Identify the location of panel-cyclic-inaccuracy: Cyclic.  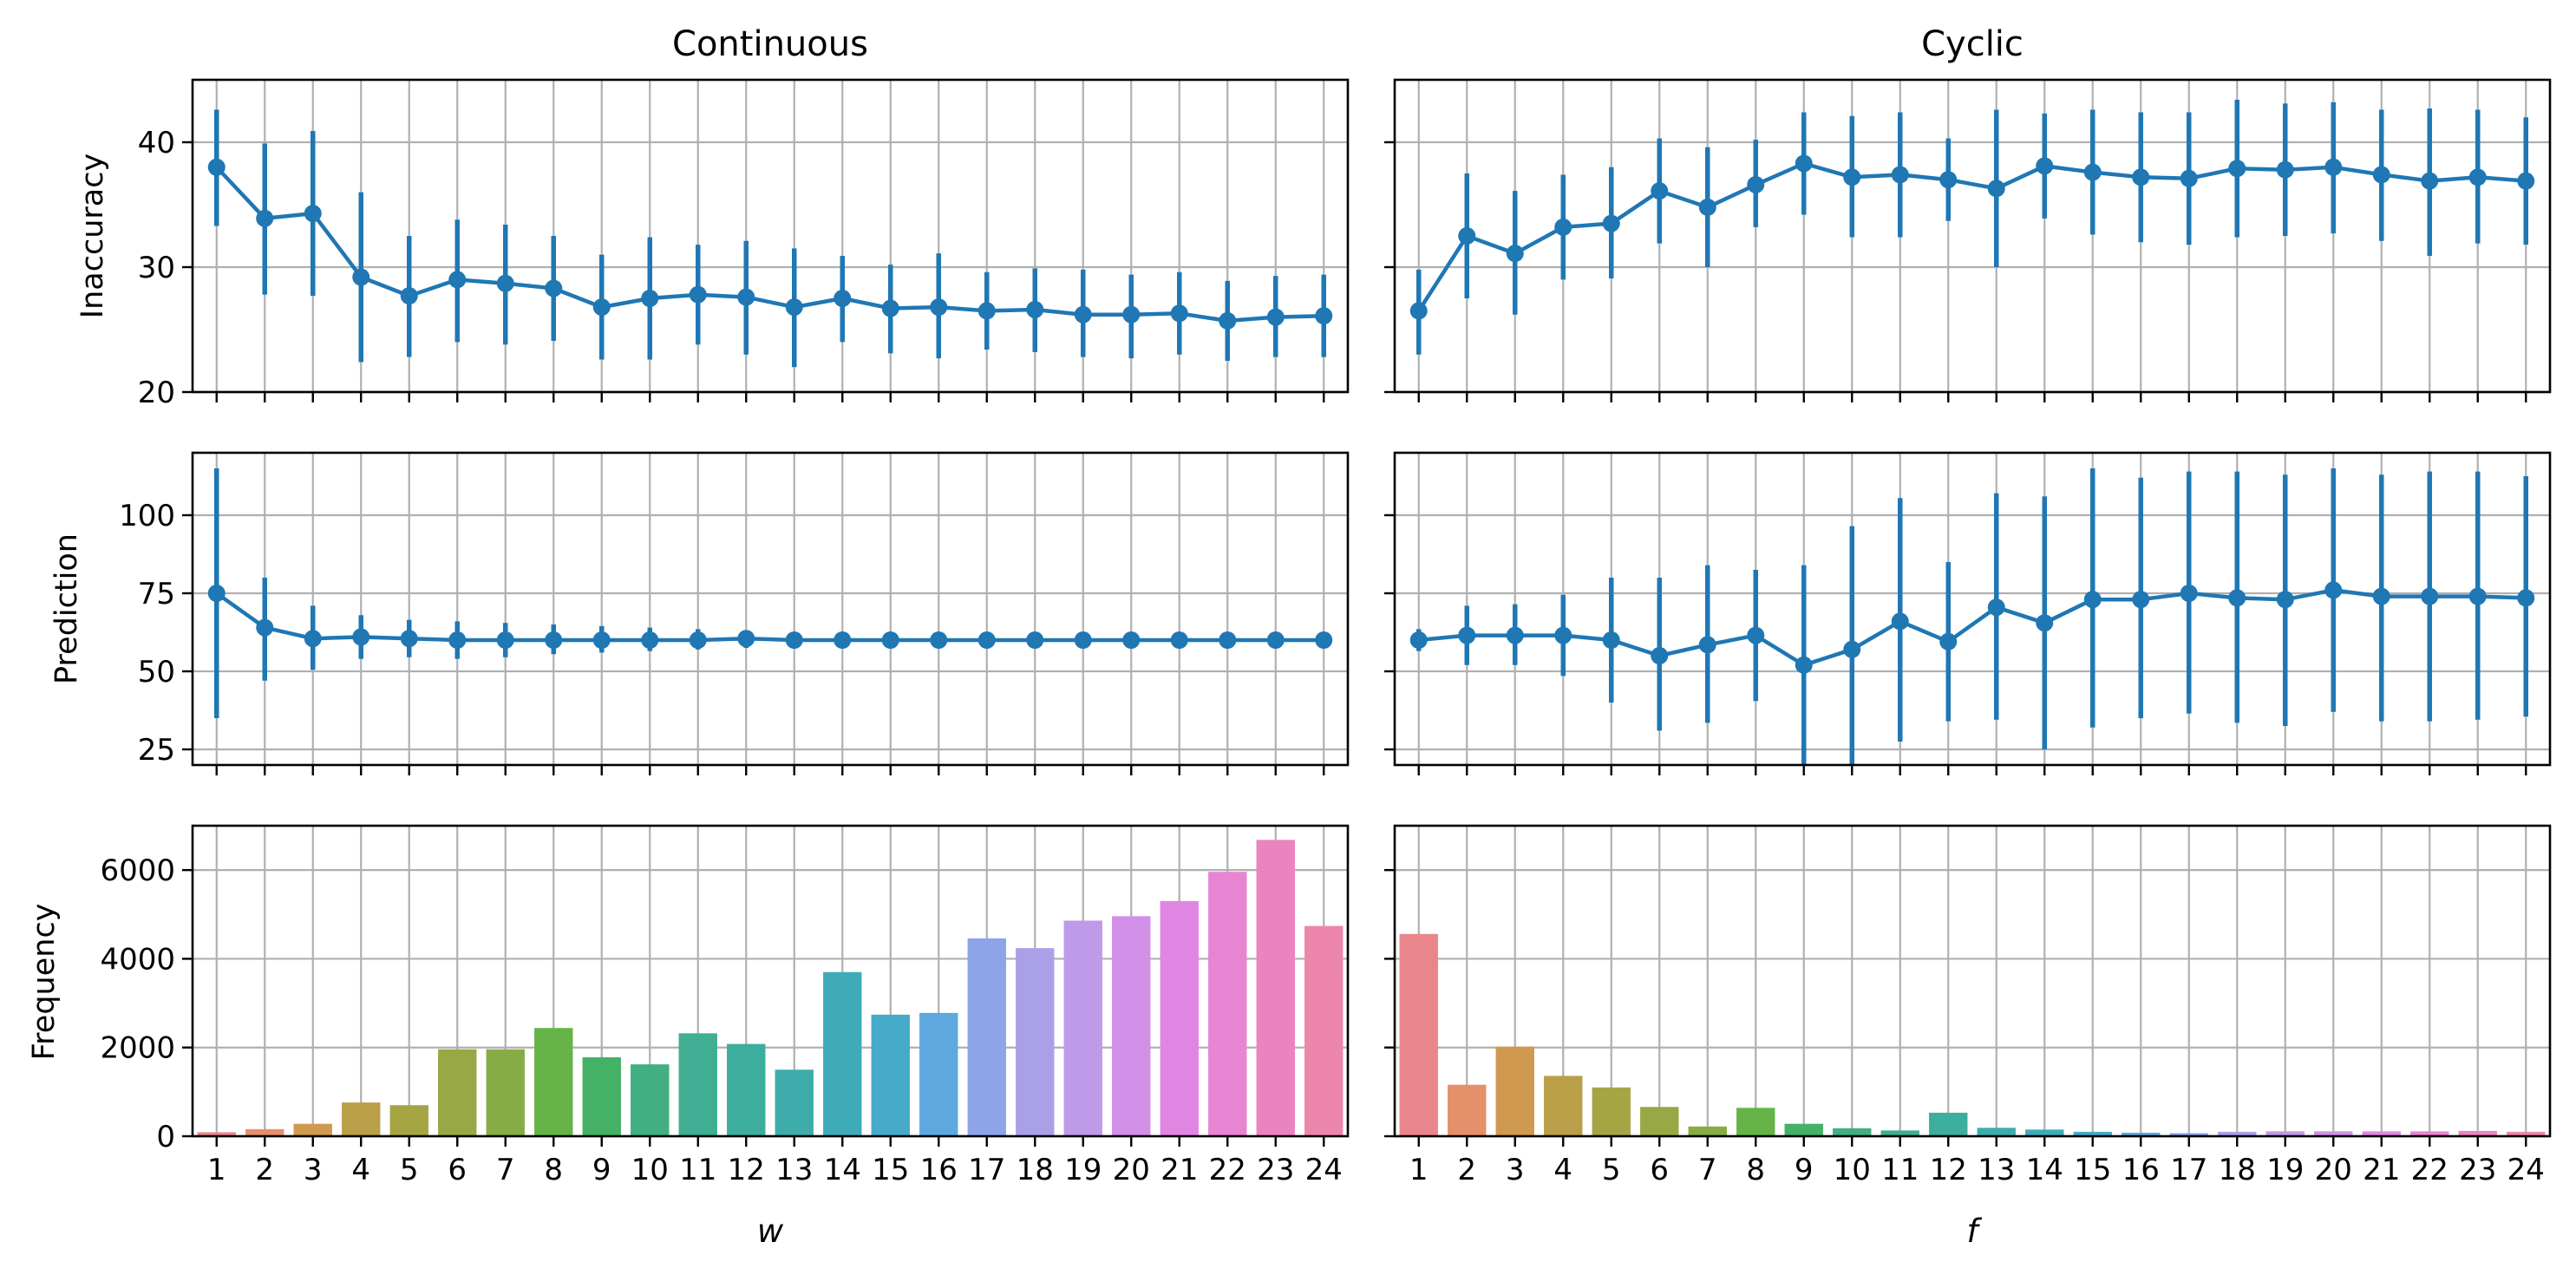
(1968, 213).